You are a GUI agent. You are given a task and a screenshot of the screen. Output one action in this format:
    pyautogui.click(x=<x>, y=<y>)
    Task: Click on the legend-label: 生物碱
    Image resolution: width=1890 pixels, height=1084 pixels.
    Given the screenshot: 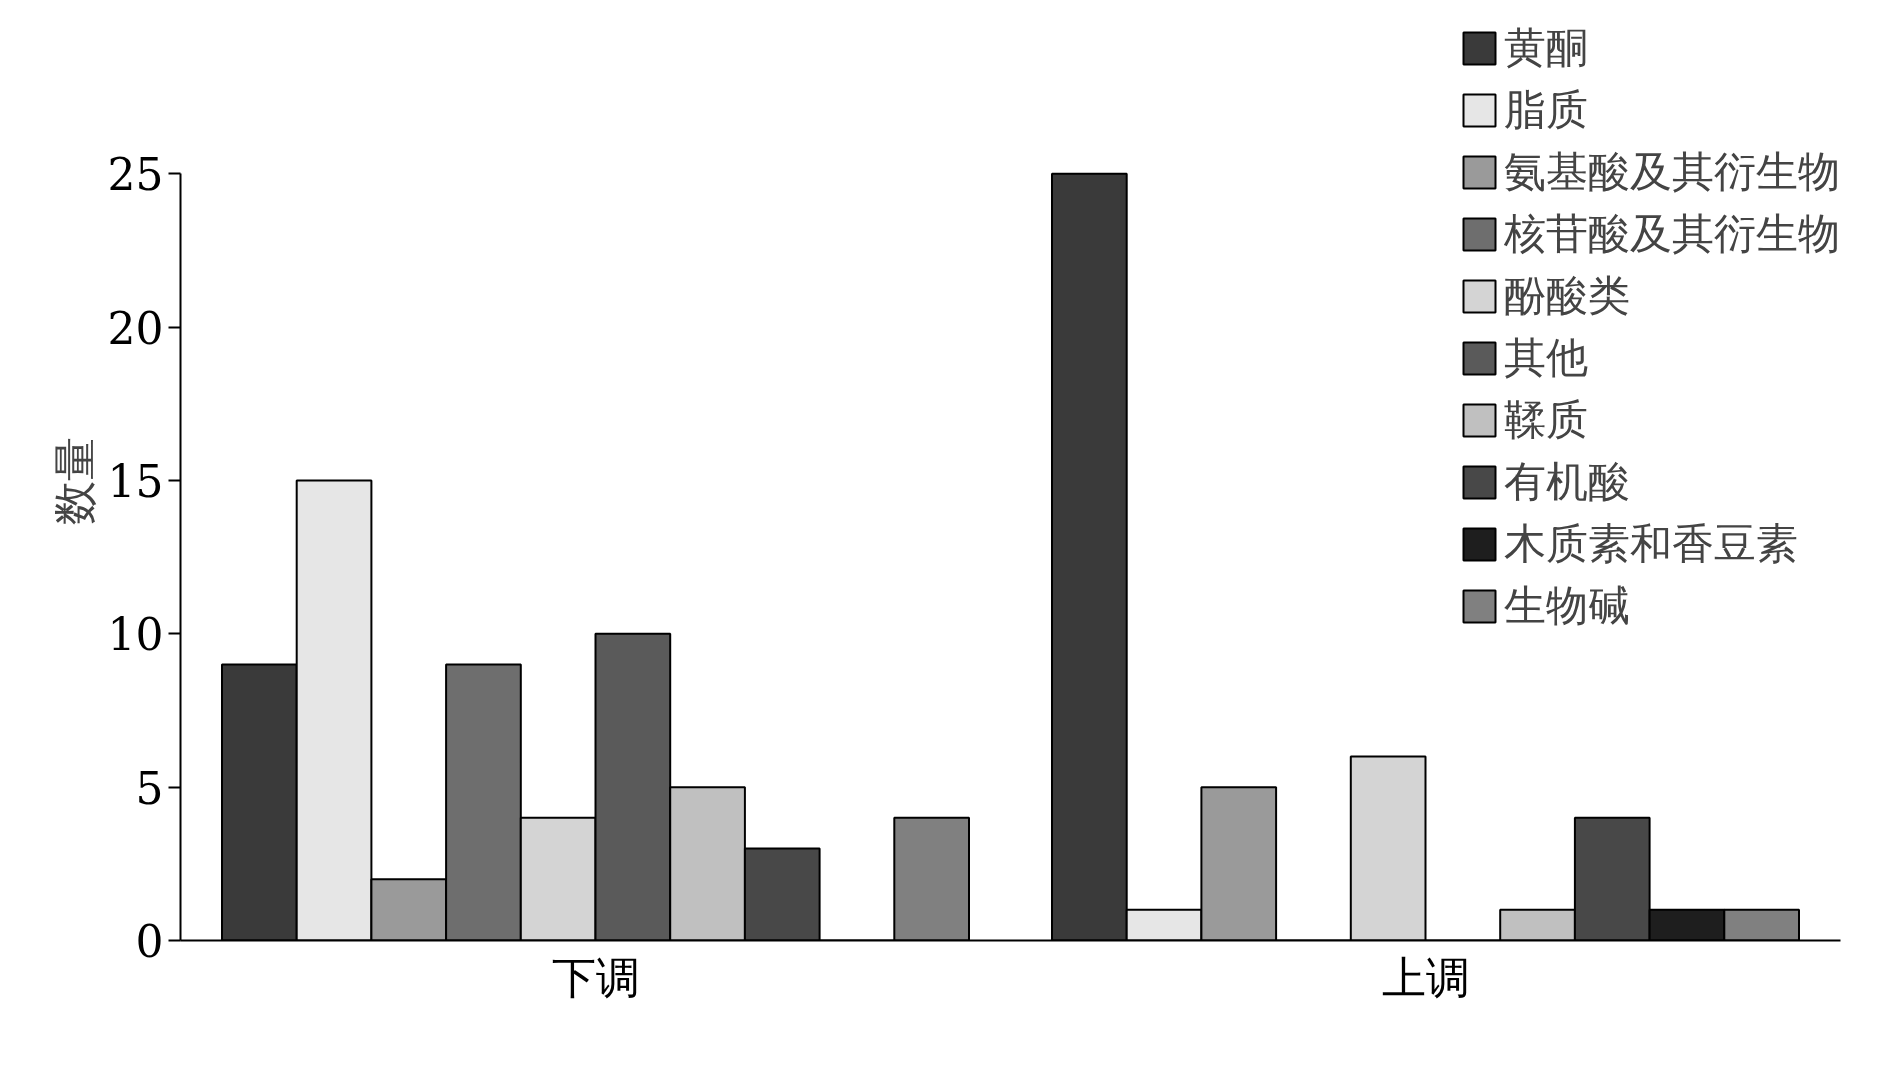 What is the action you would take?
    pyautogui.click(x=1567, y=606)
    